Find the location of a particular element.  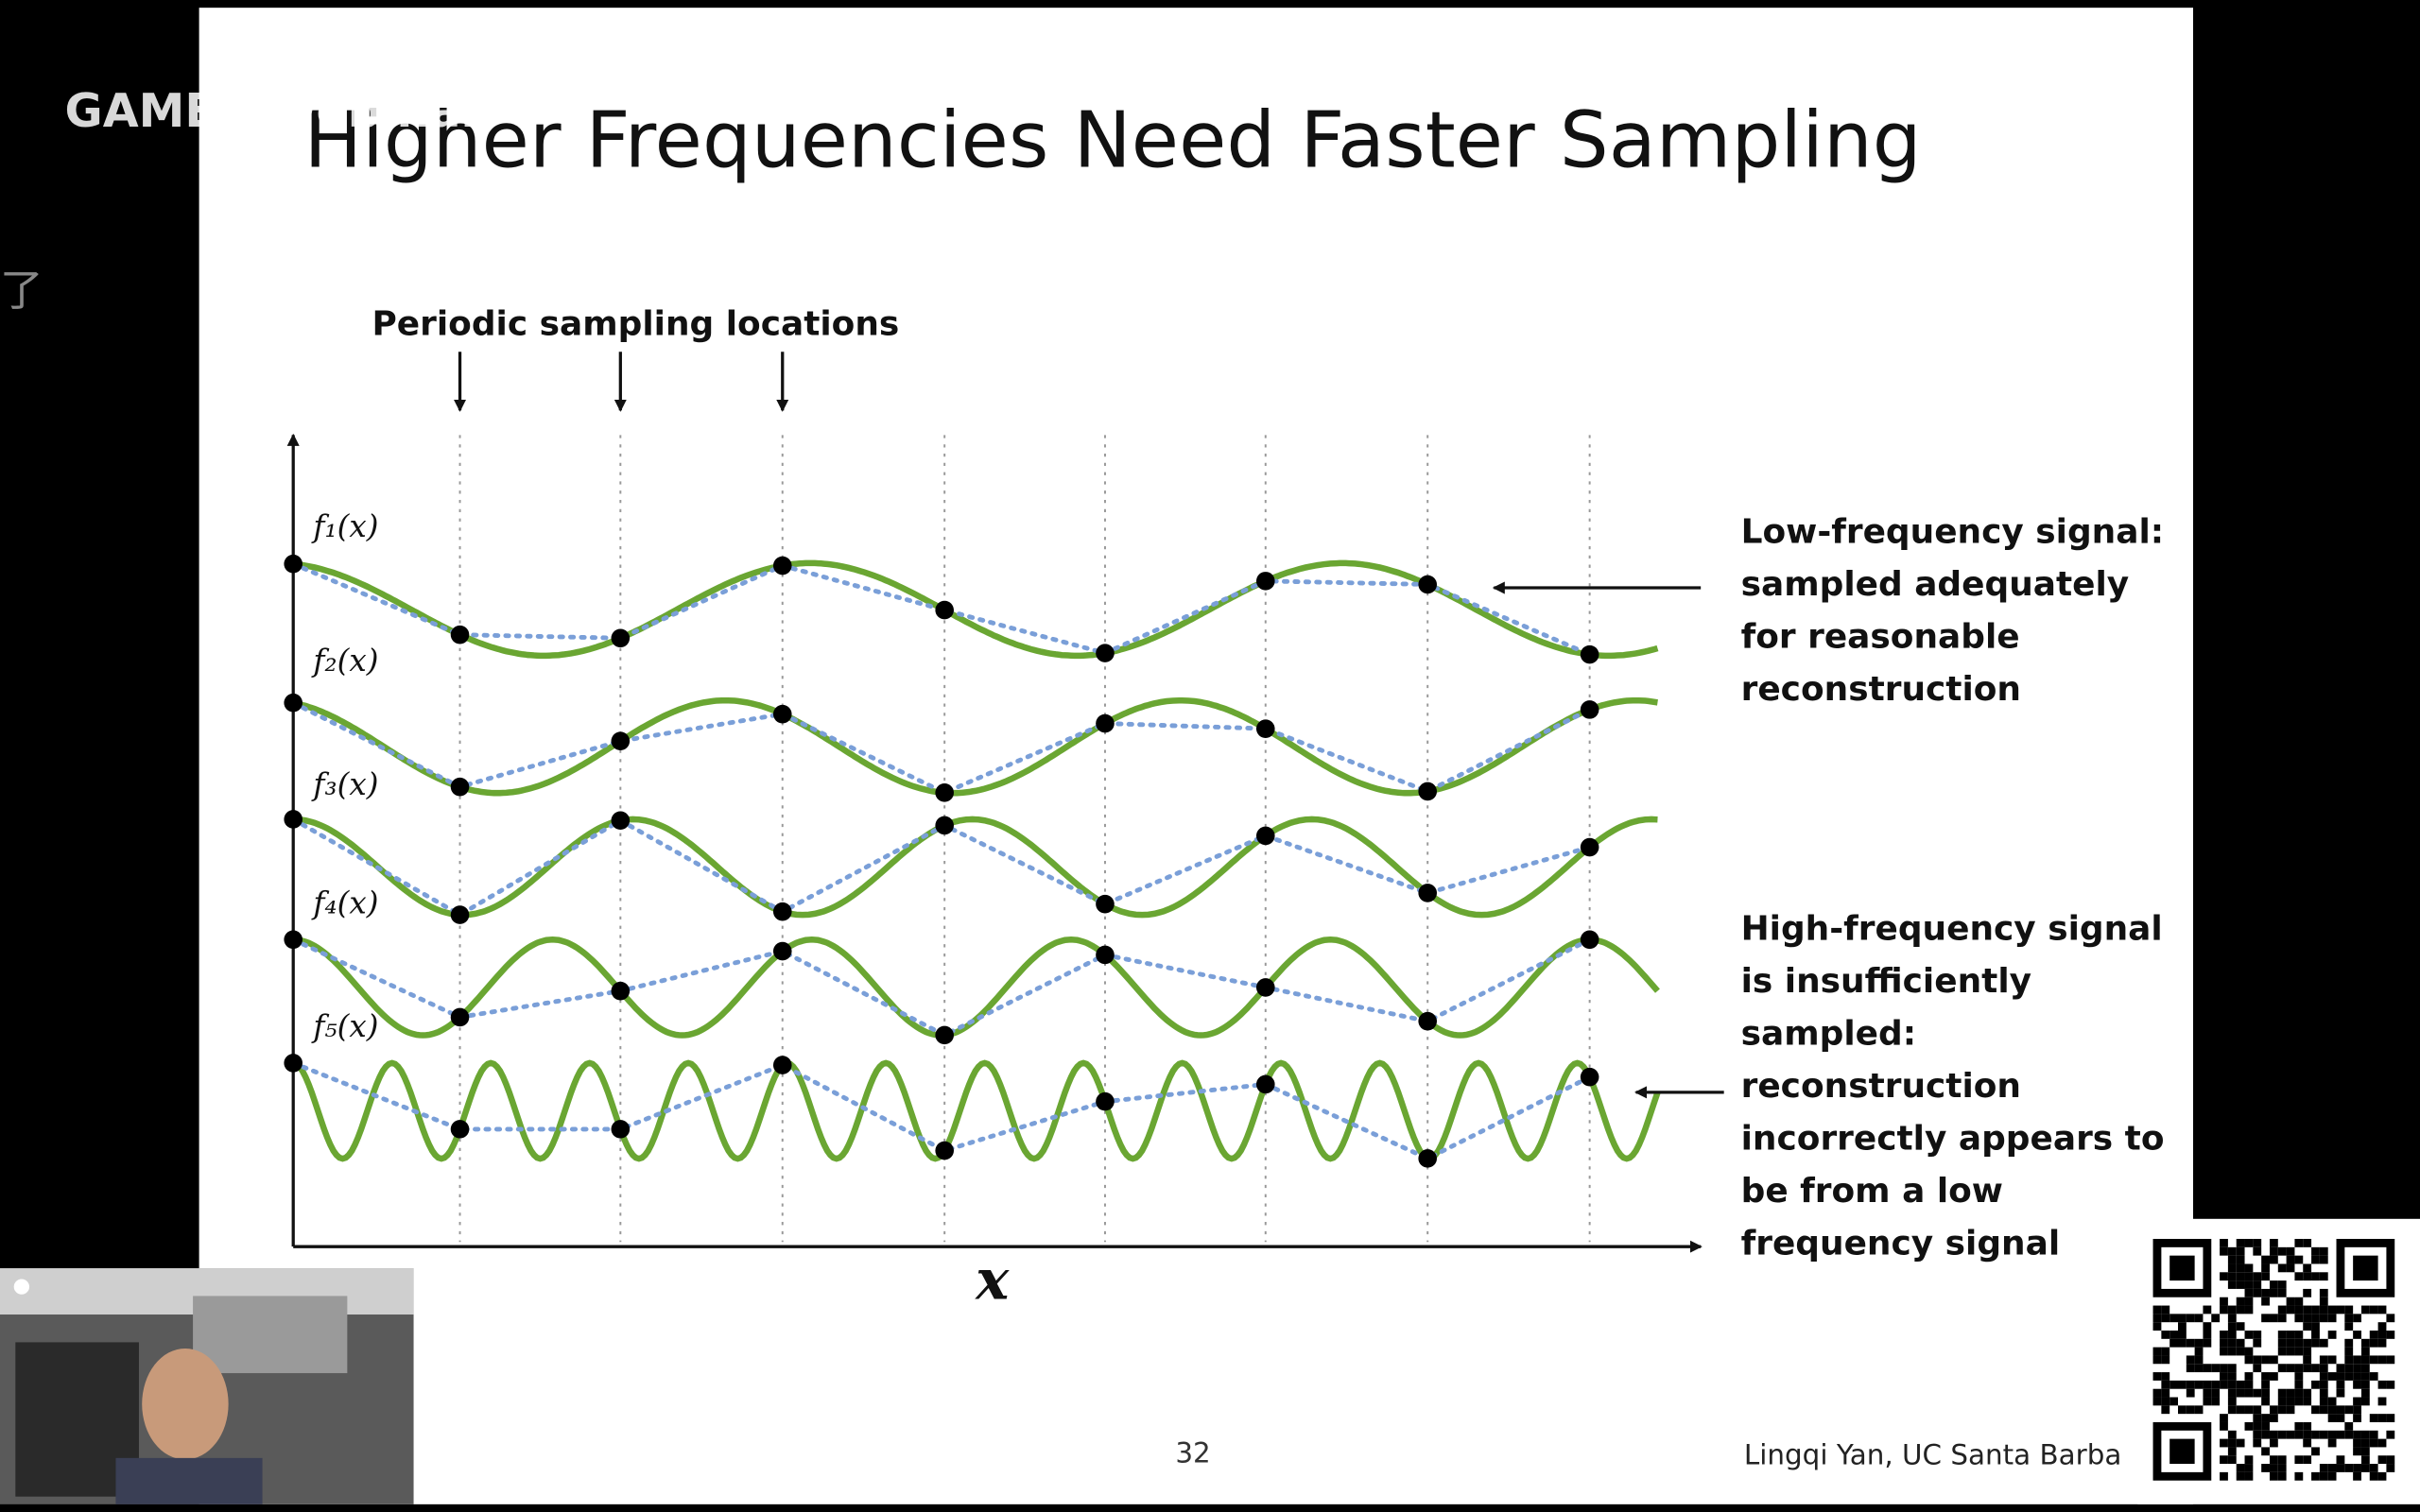

function-label: f₂(x) is located at coordinates (344, 661).